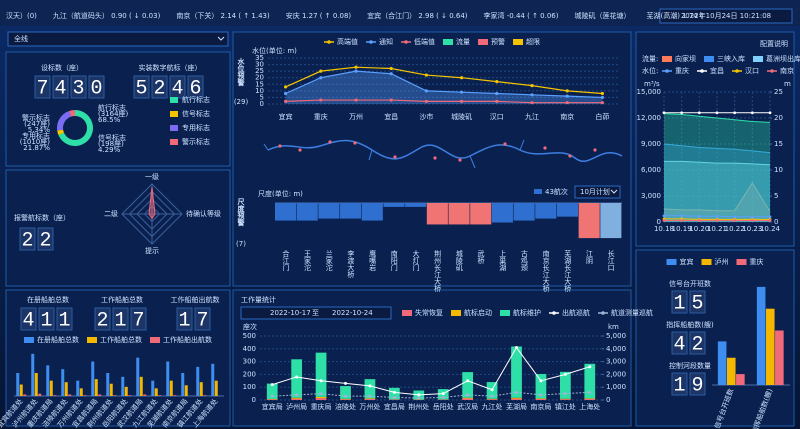 This screenshot has height=429, width=800. I want to click on date-from: 2022-10-17, so click(290, 313).